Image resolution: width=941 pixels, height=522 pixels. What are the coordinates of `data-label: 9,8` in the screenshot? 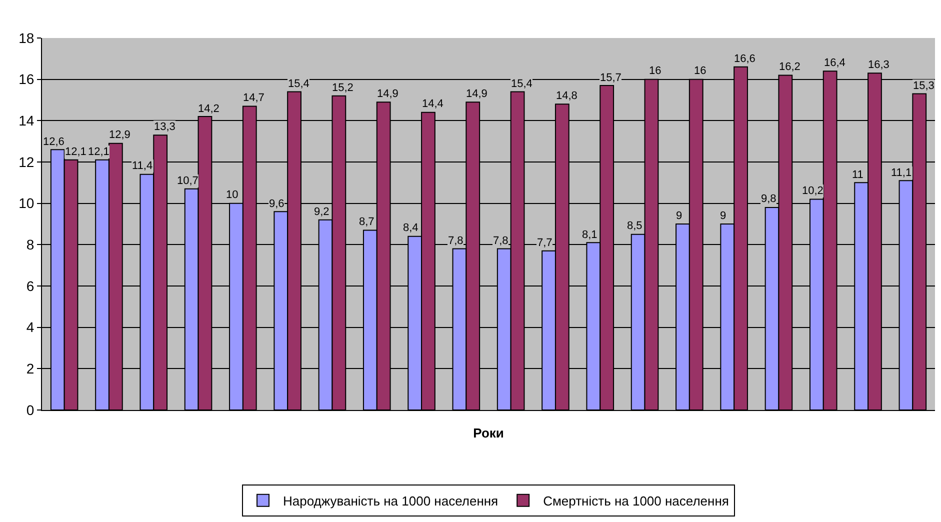 It's located at (768, 199).